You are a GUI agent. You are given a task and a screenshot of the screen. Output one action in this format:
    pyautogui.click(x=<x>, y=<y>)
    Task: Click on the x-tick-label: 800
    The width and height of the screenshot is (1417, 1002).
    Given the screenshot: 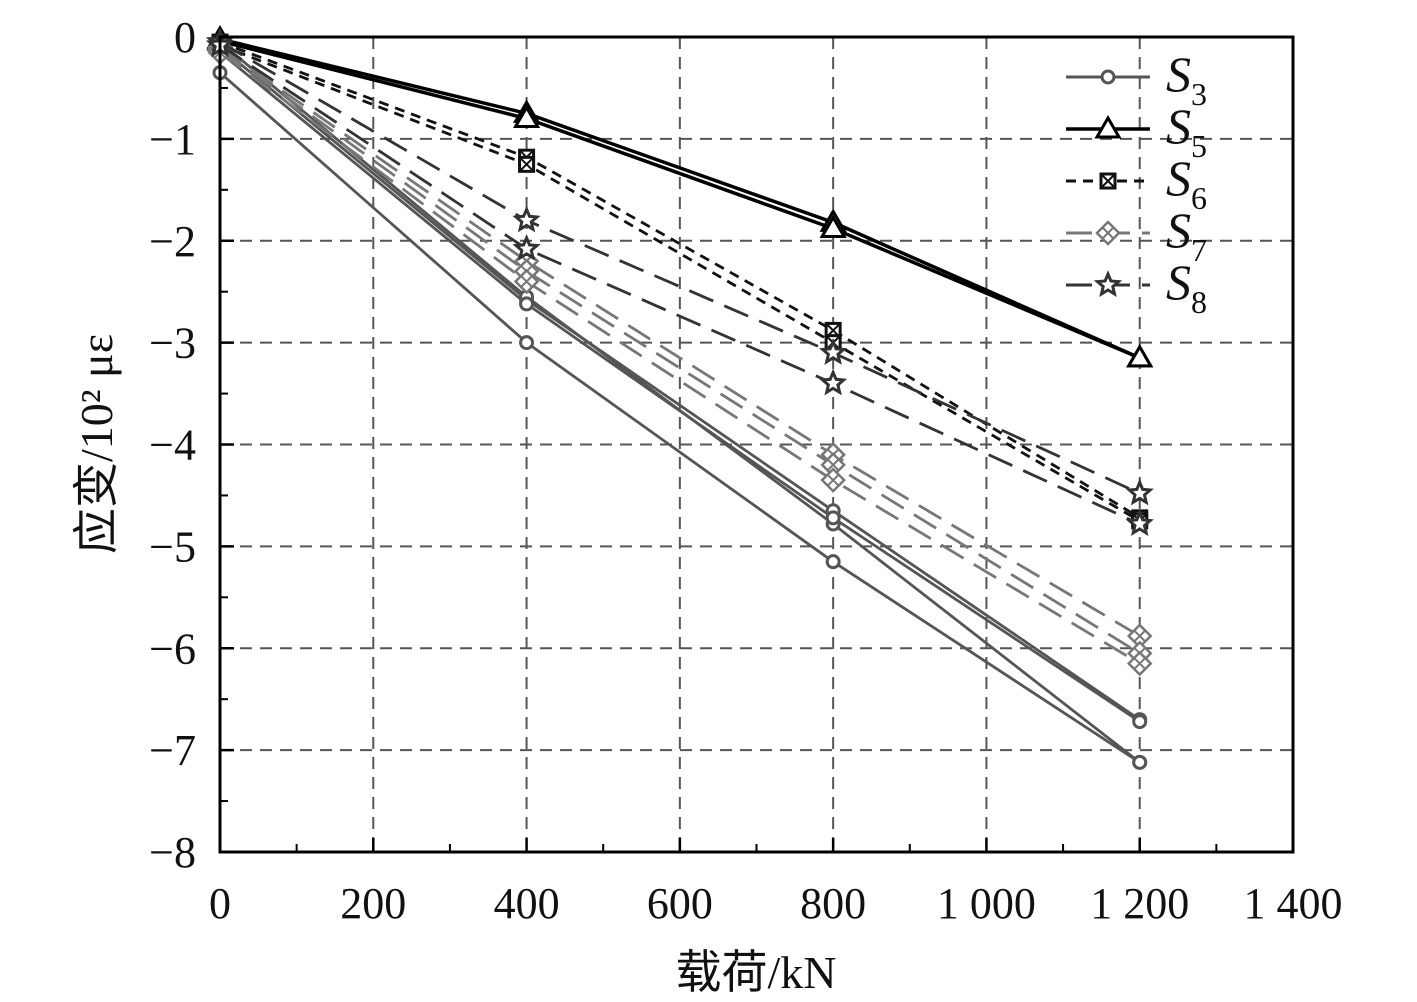 What is the action you would take?
    pyautogui.click(x=833, y=903)
    